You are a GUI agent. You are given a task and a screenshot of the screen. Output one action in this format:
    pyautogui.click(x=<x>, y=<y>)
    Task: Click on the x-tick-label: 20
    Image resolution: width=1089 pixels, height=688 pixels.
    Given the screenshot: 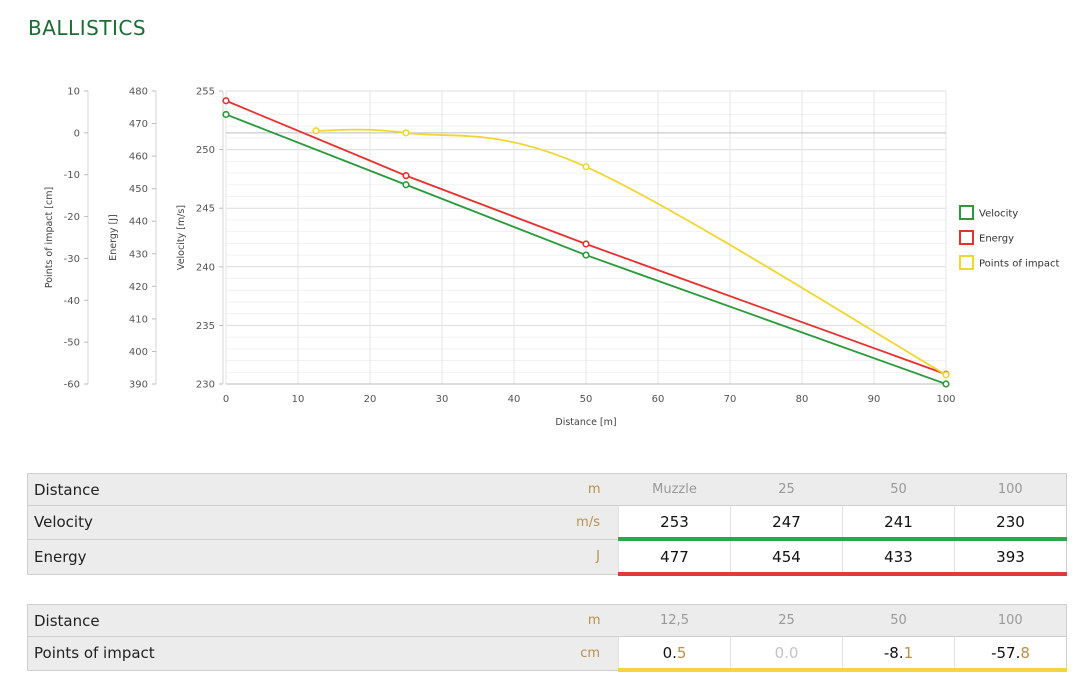 What is the action you would take?
    pyautogui.click(x=370, y=399)
    